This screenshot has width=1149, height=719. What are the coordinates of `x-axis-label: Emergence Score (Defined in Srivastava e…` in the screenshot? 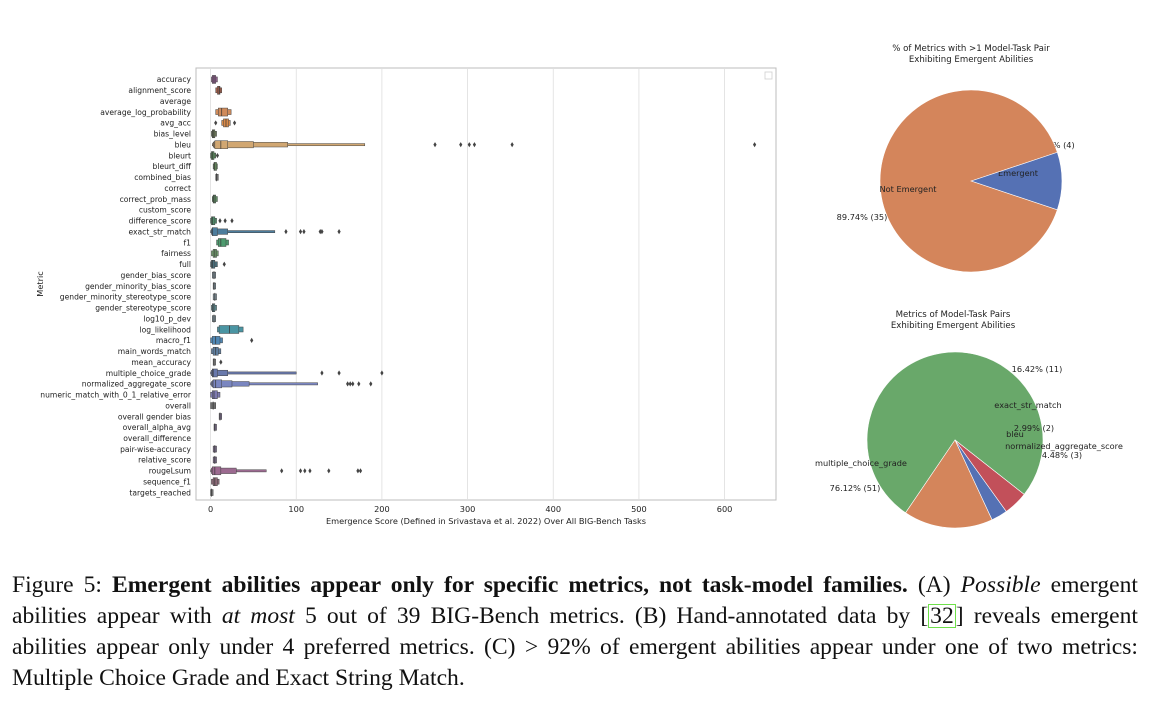 It's located at (486, 521).